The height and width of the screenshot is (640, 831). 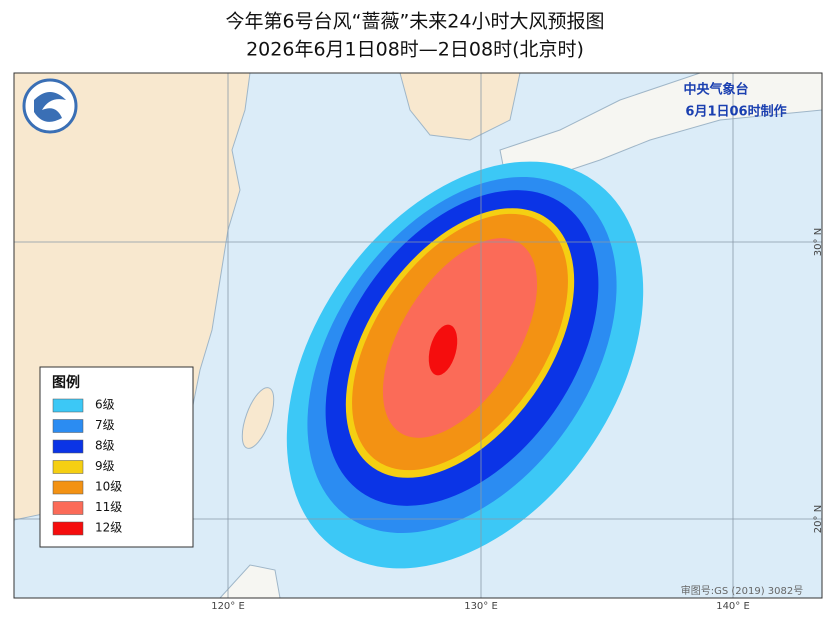 What do you see at coordinates (105, 425) in the screenshot?
I see `legend-label: 7级` at bounding box center [105, 425].